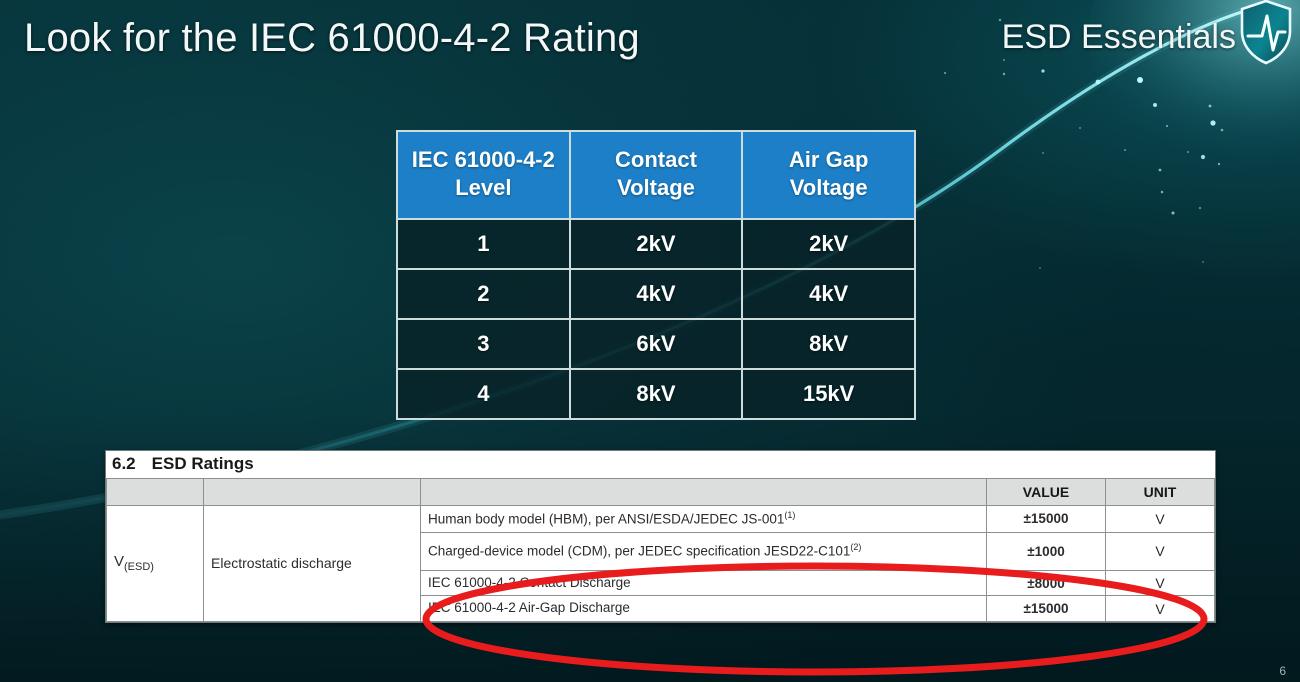  Describe the element at coordinates (828, 244) in the screenshot. I see `spec-cell-airgap: 2kV` at that location.